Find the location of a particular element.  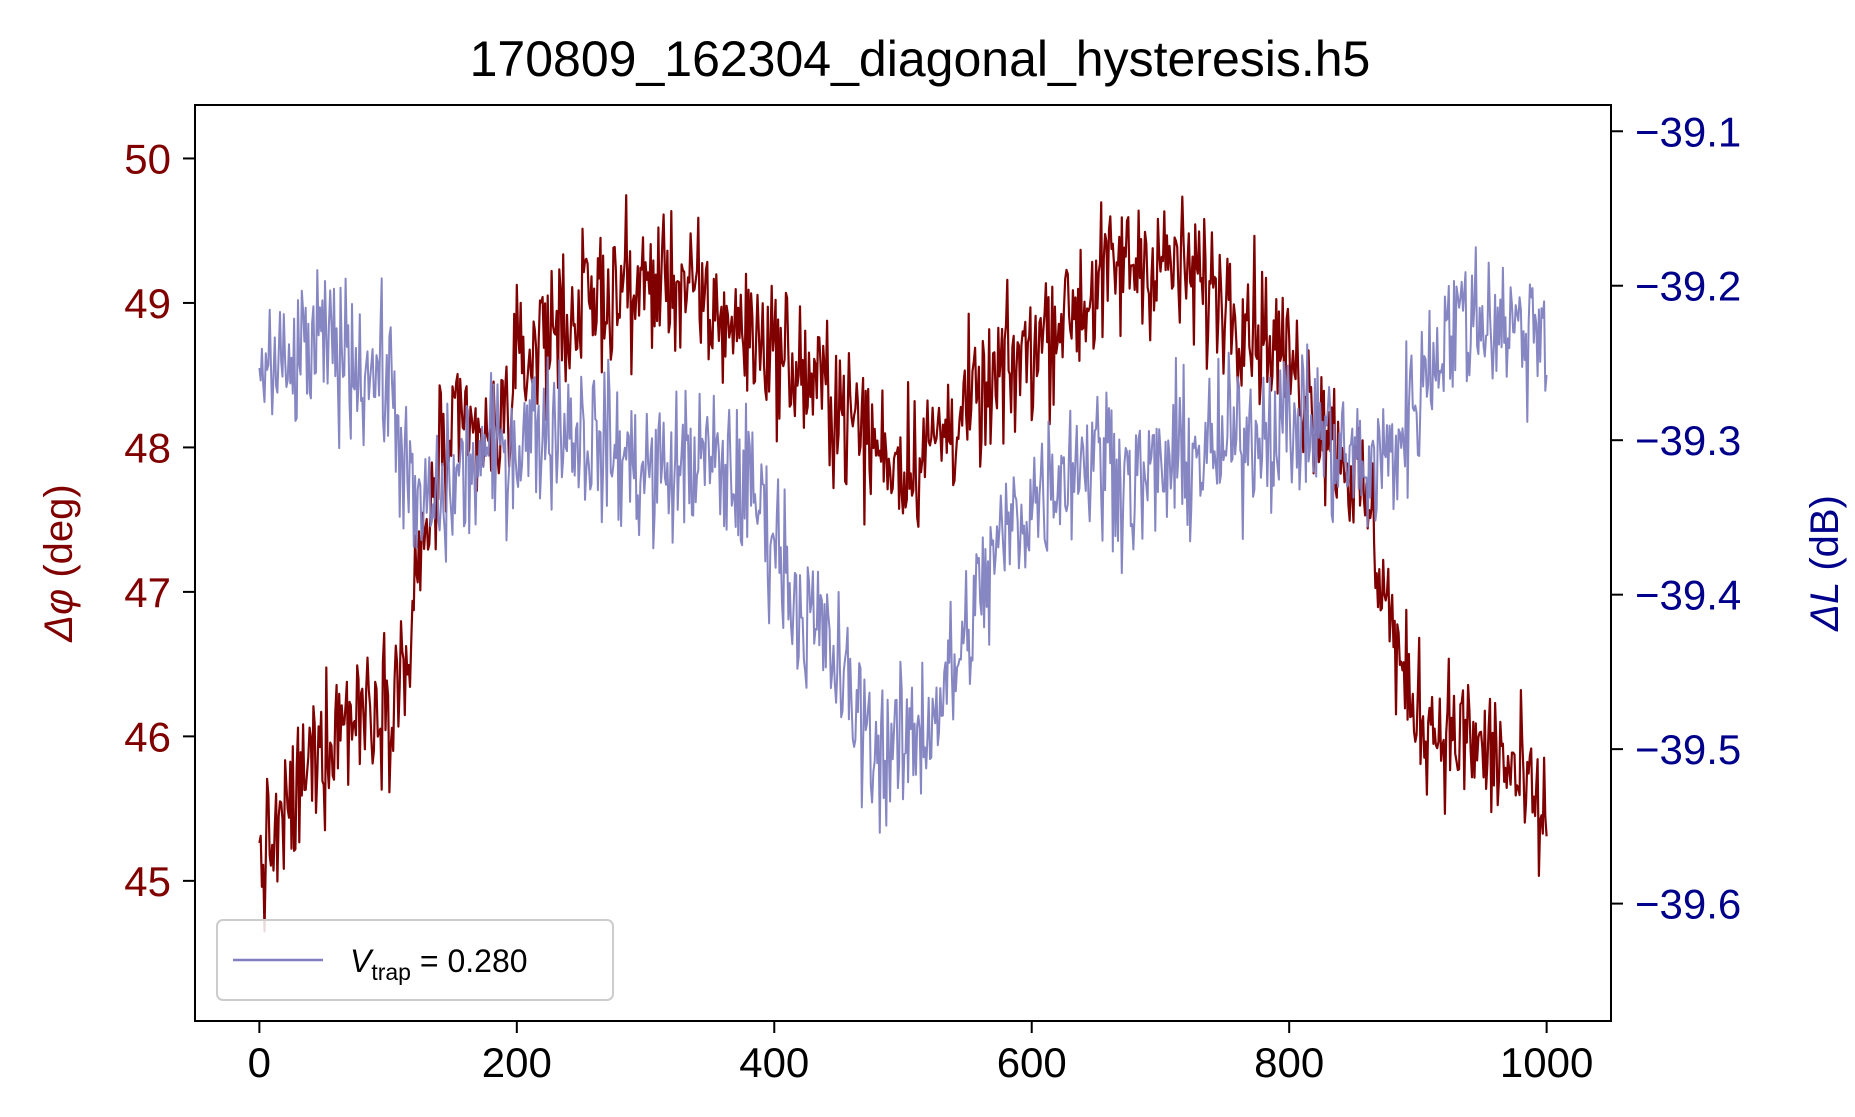

x-tick-label: 600 is located at coordinates (1032, 1062).